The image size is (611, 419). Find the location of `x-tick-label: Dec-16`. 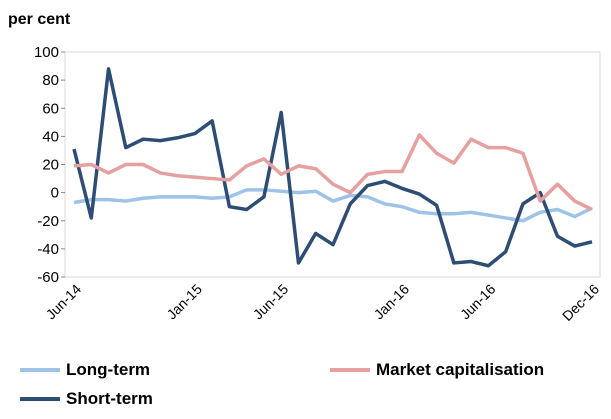

x-tick-label: Dec-16 is located at coordinates (580, 302).